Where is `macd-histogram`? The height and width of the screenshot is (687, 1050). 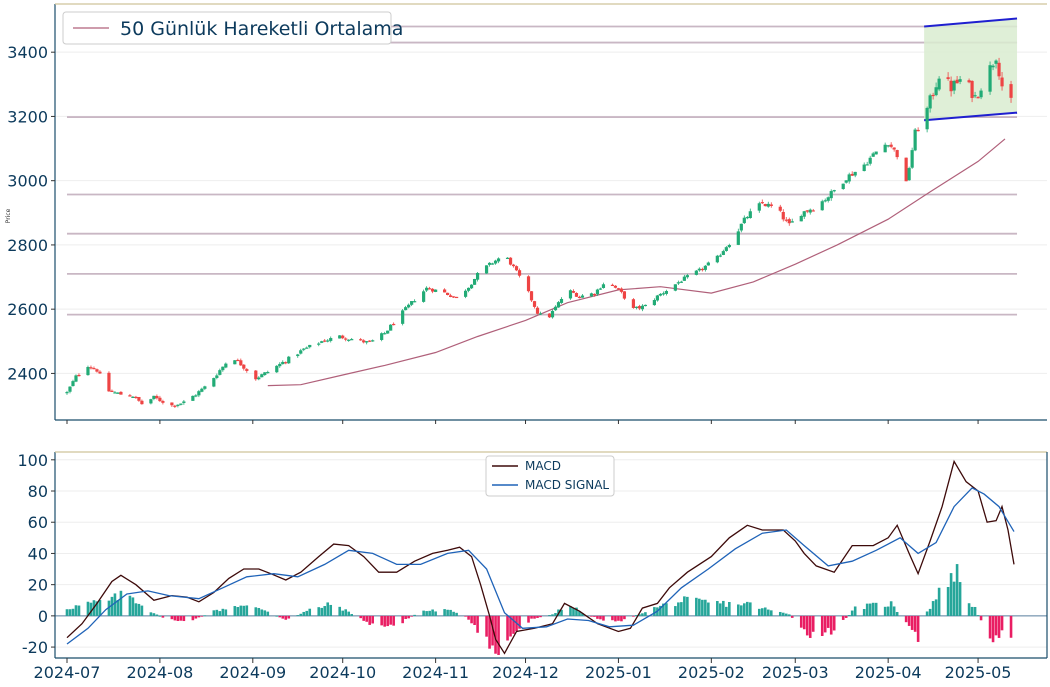 macd-histogram is located at coordinates (539, 609).